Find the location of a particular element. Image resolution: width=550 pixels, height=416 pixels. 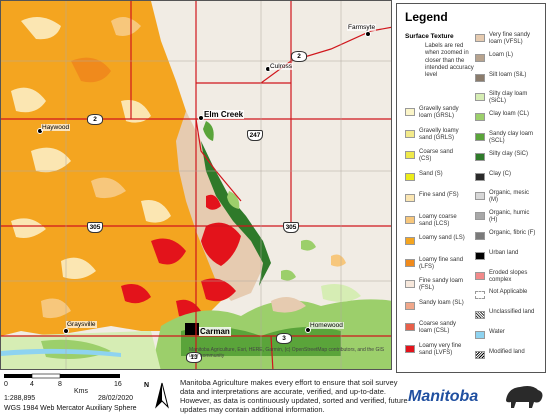

legend-item-label: Silt loam (SiL) is located at coordinates (508, 74).